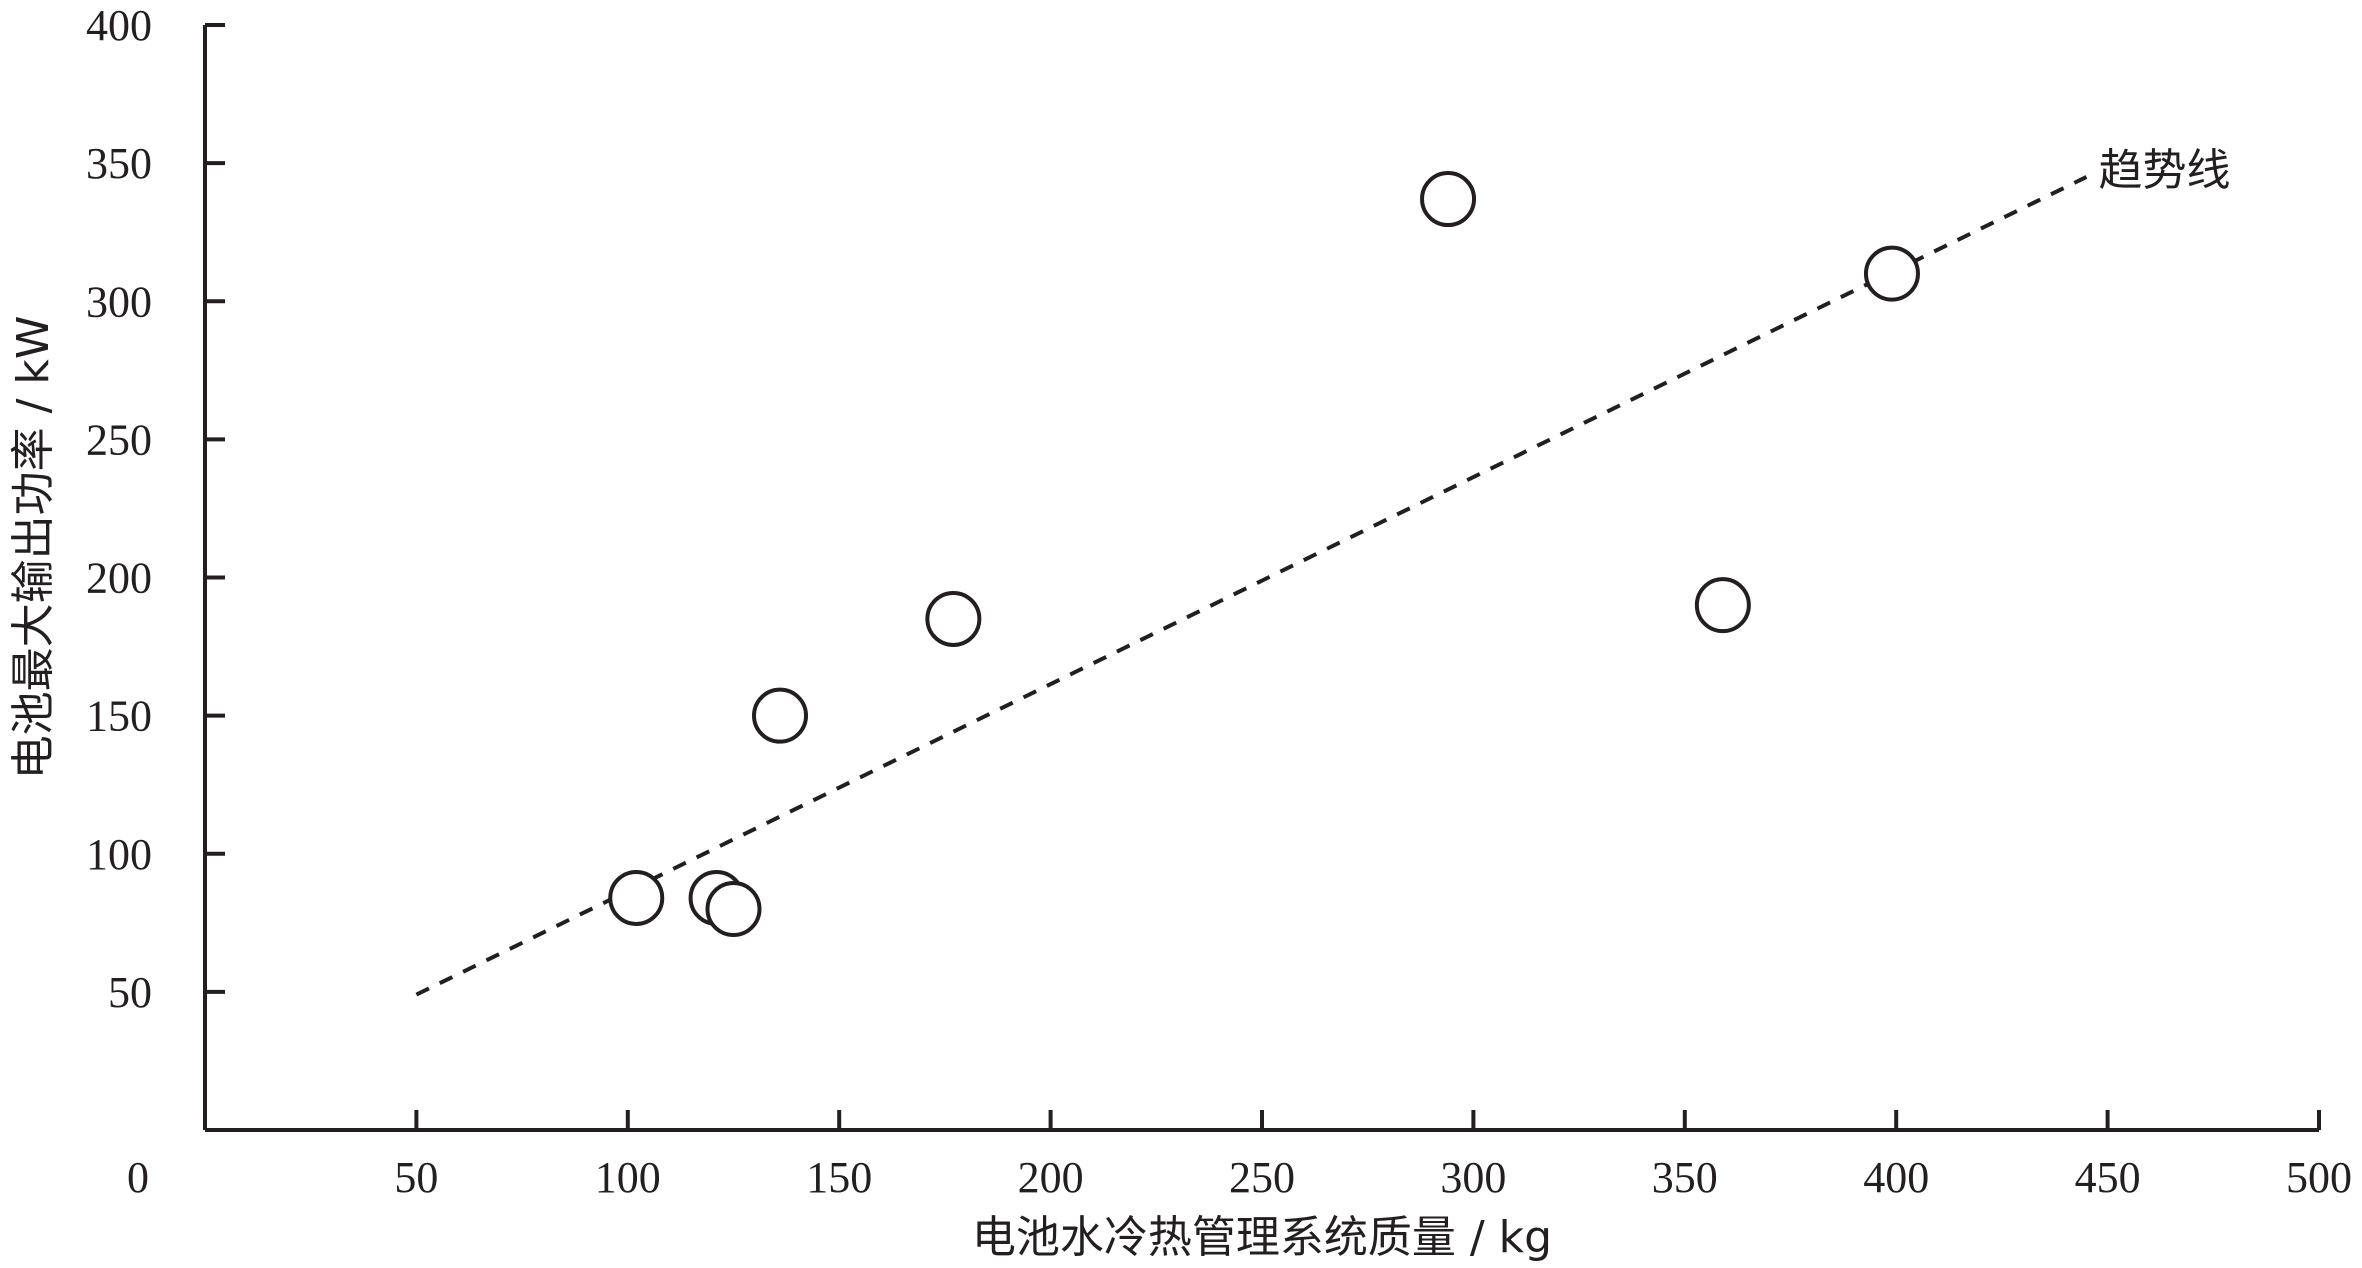 Image resolution: width=2362 pixels, height=1268 pixels. Describe the element at coordinates (416, 1177) in the screenshot. I see `x-tick-label: 50` at that location.